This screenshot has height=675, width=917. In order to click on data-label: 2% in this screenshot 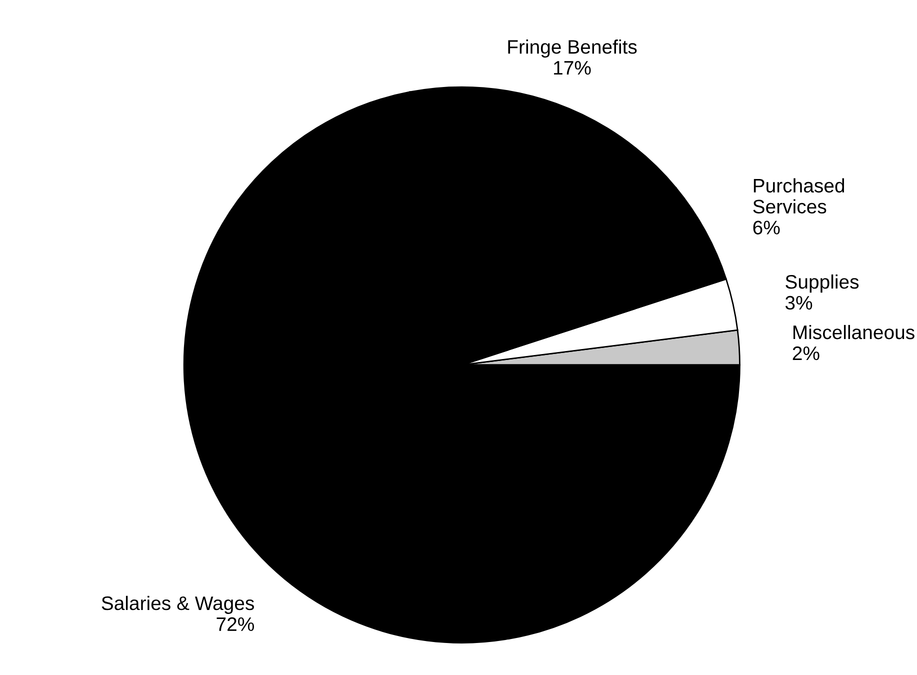, I will do `click(806, 353)`.